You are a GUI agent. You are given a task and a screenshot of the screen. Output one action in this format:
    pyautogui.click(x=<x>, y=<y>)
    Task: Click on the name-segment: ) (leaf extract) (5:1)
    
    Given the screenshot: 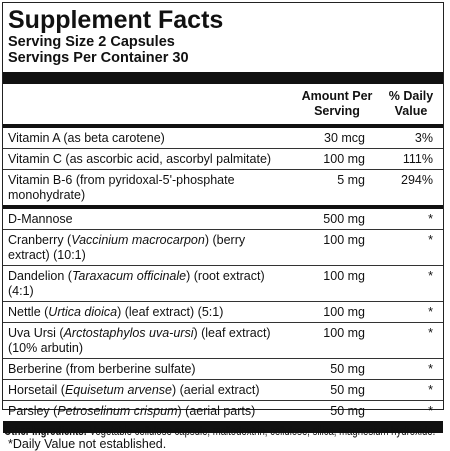 What is the action you would take?
    pyautogui.click(x=170, y=312)
    